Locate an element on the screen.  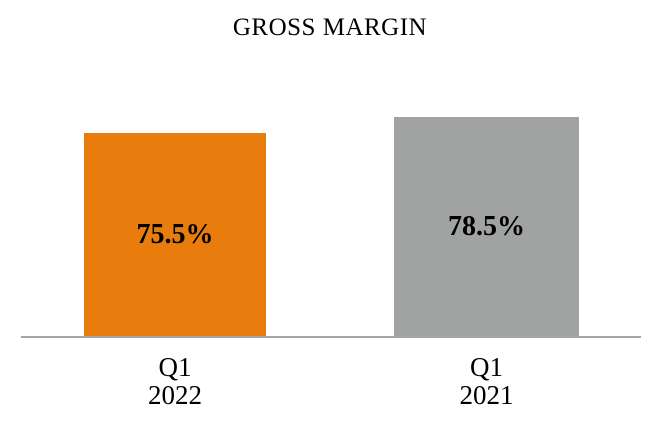
bar-value-label-q1-2021: 78.5% is located at coordinates (486, 226).